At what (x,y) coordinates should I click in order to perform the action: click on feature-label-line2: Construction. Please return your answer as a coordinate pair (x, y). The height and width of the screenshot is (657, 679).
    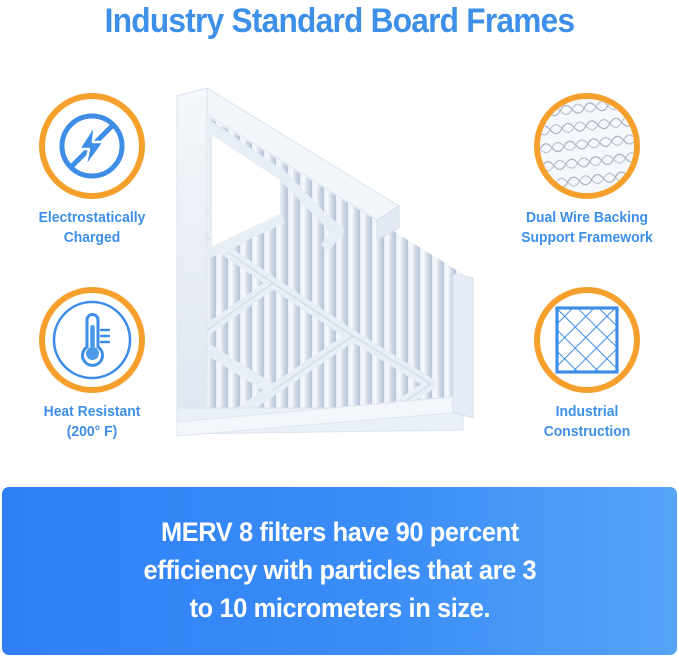
    Looking at the image, I should click on (587, 432).